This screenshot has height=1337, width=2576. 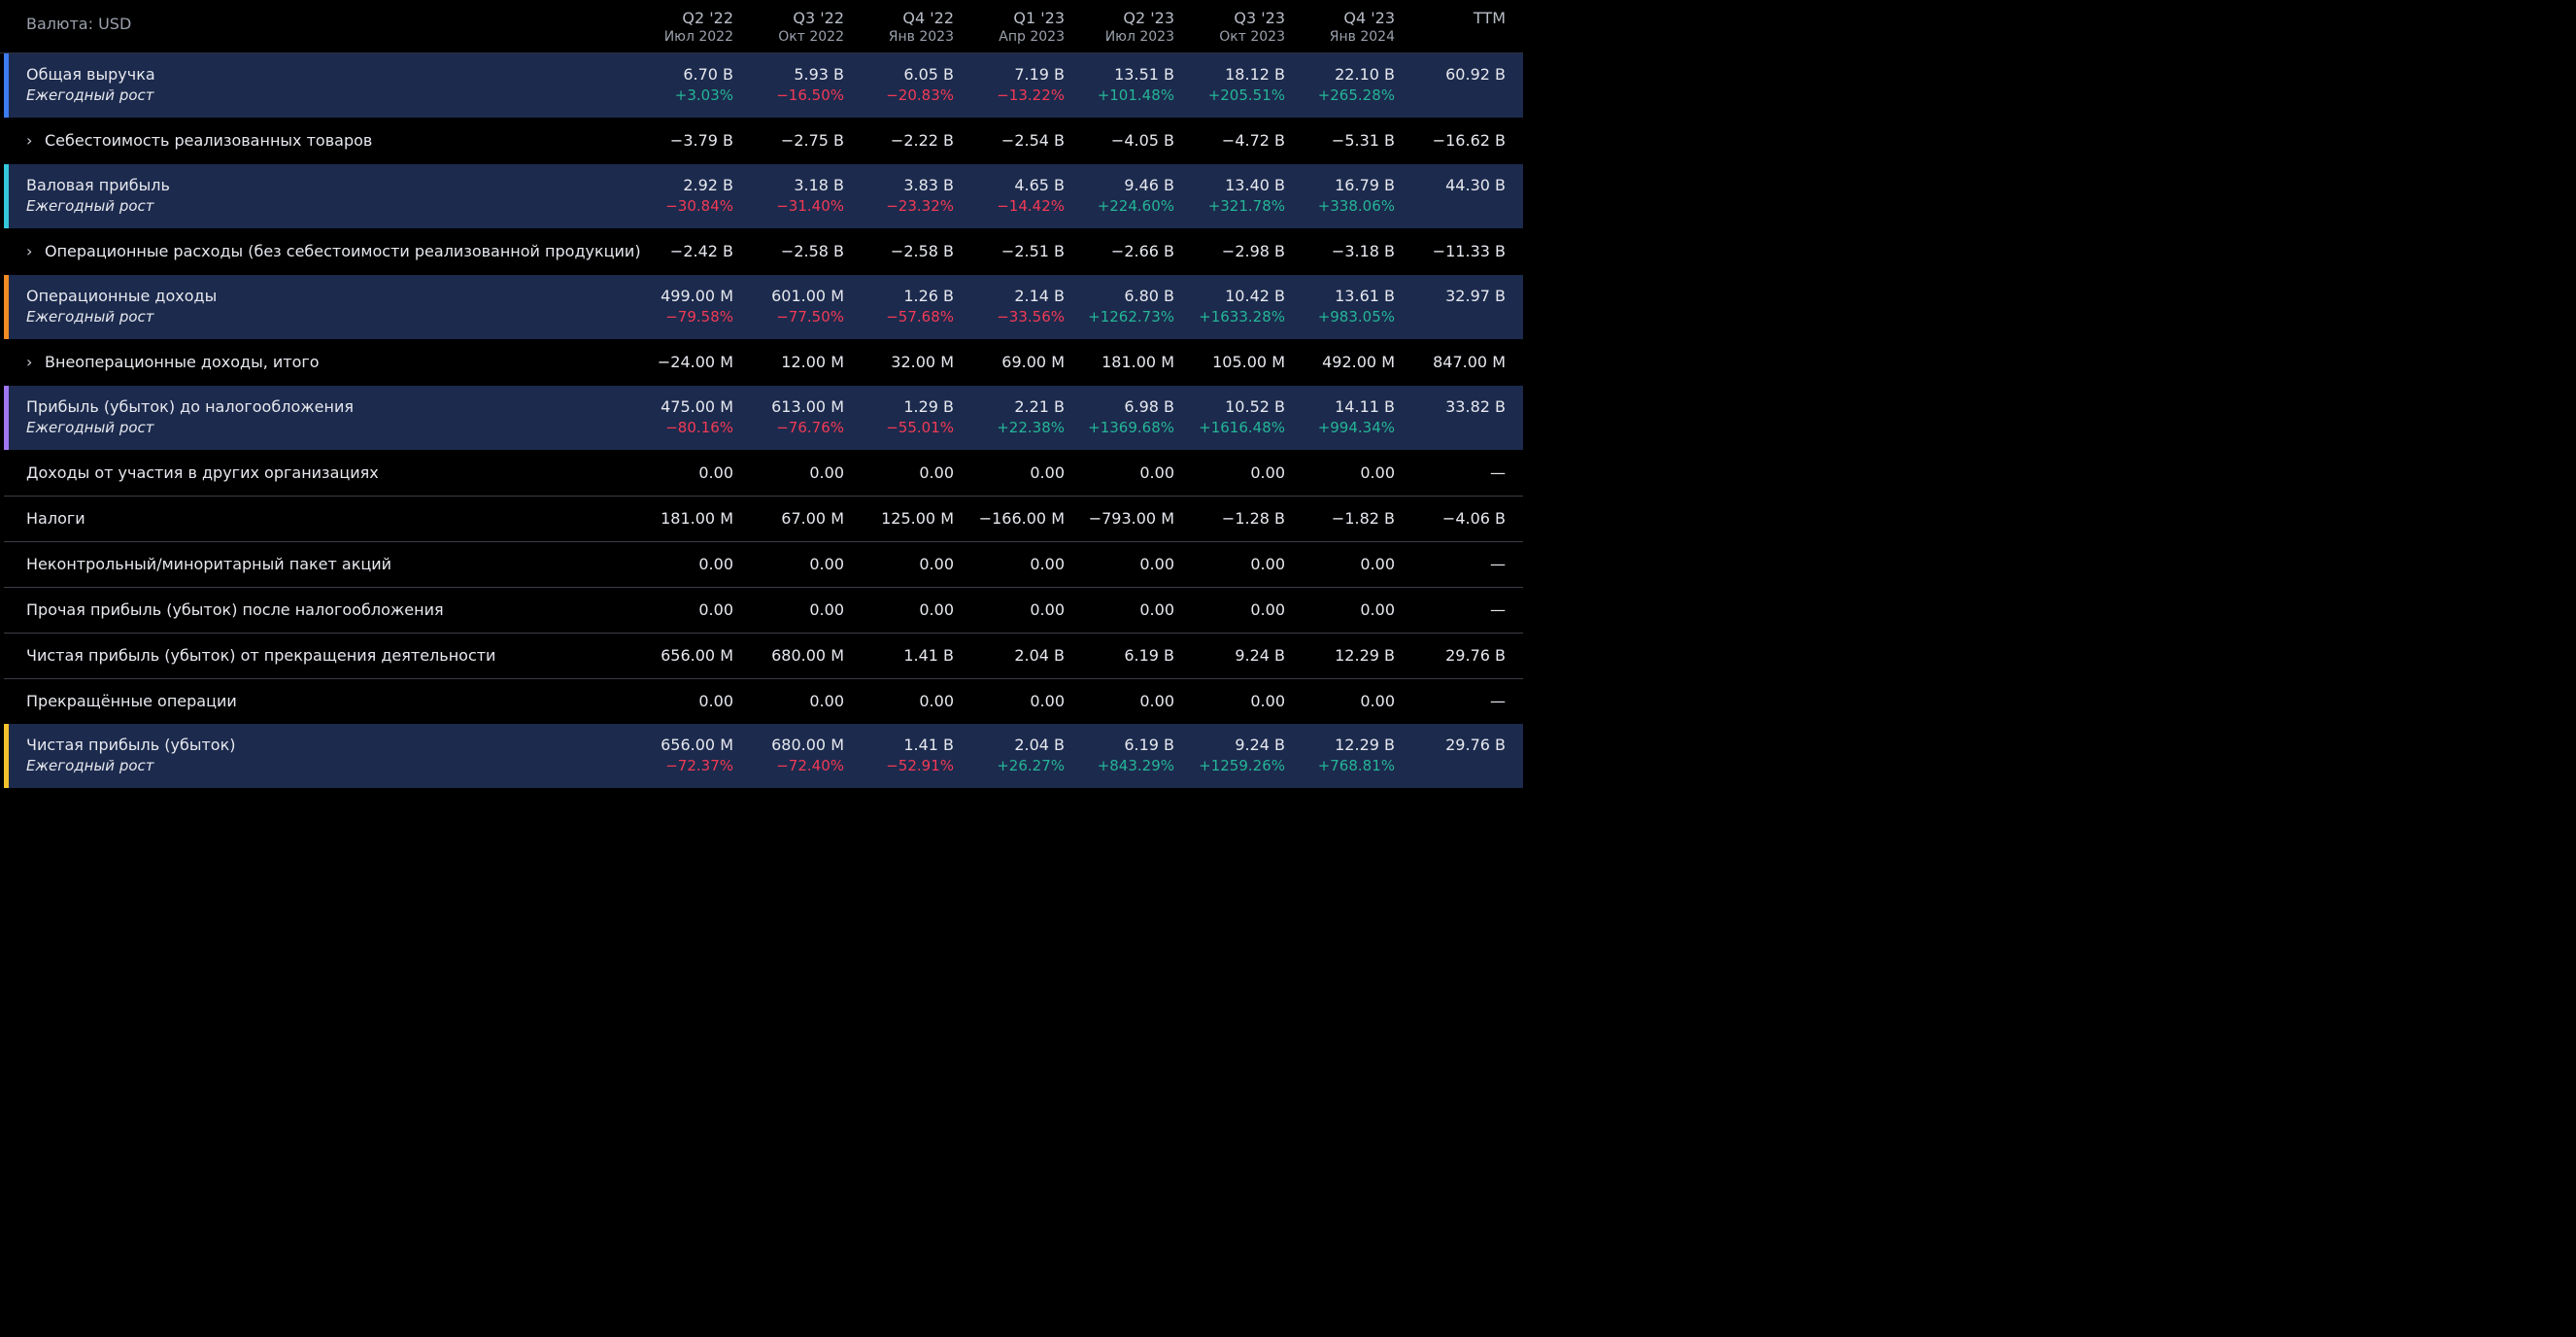 What do you see at coordinates (1363, 251) in the screenshot?
I see `cell-value: −3.18 B` at bounding box center [1363, 251].